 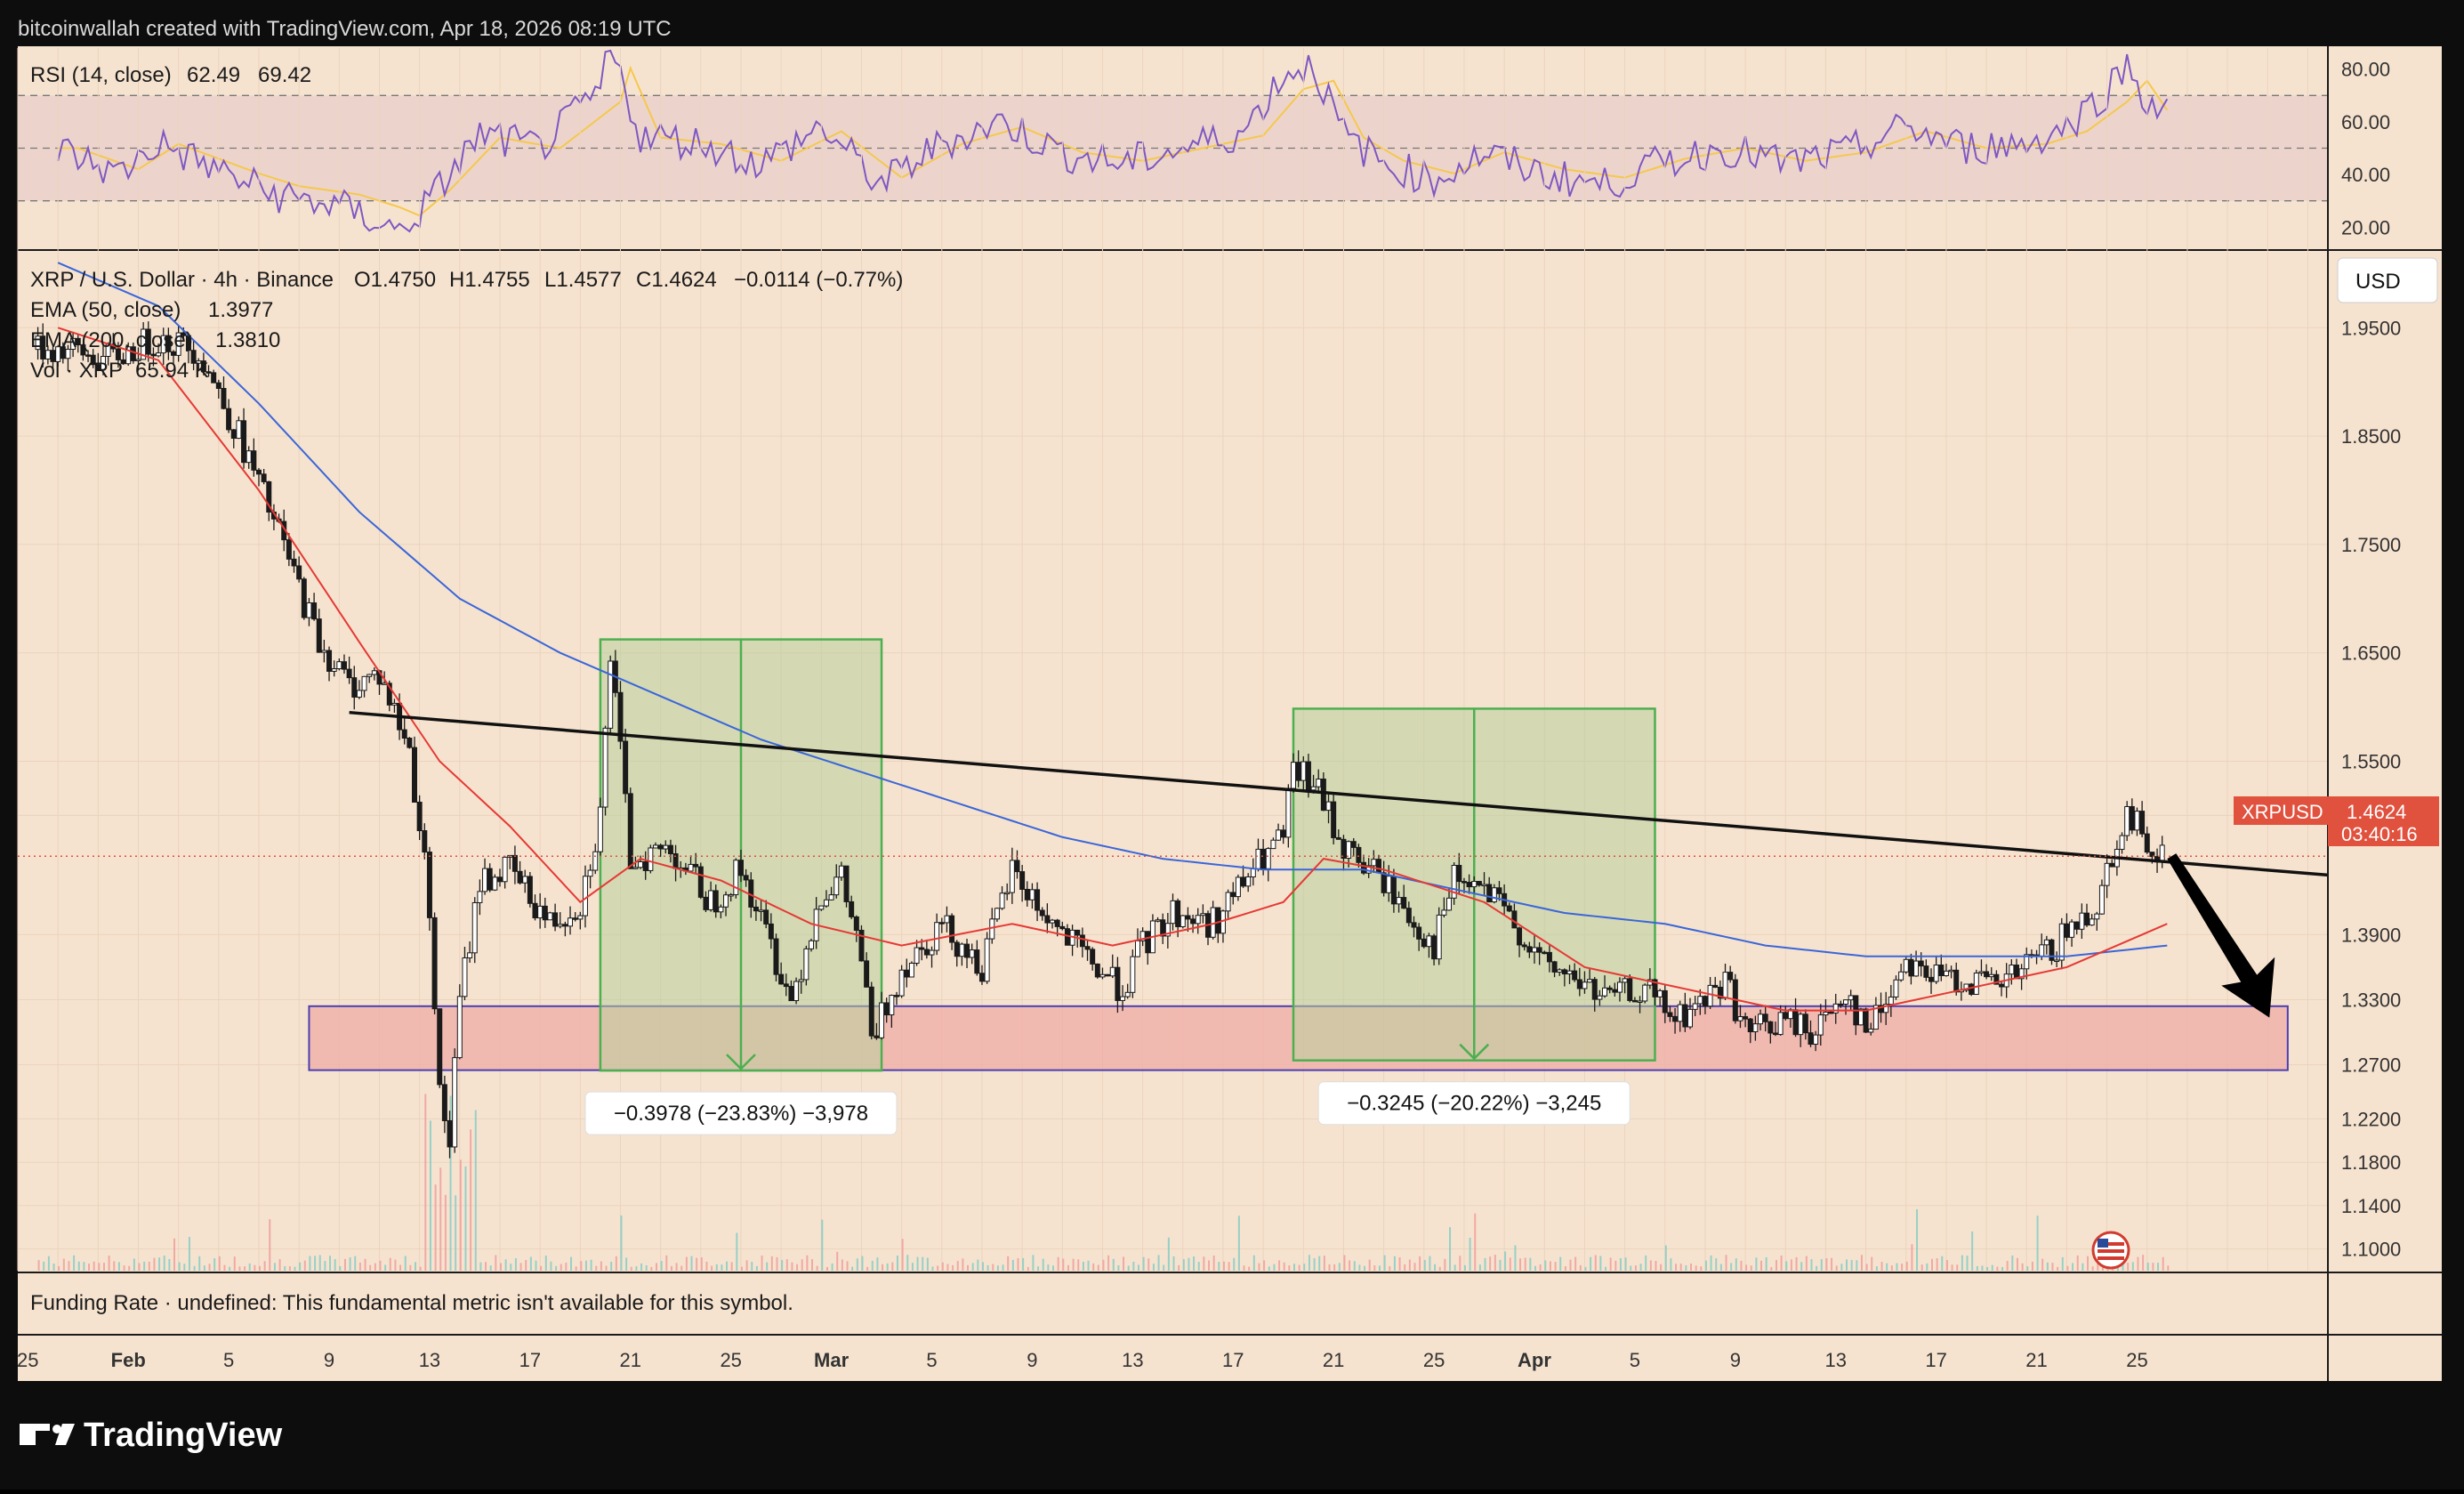 What do you see at coordinates (1333, 1360) in the screenshot?
I see `time-tick-label: 21` at bounding box center [1333, 1360].